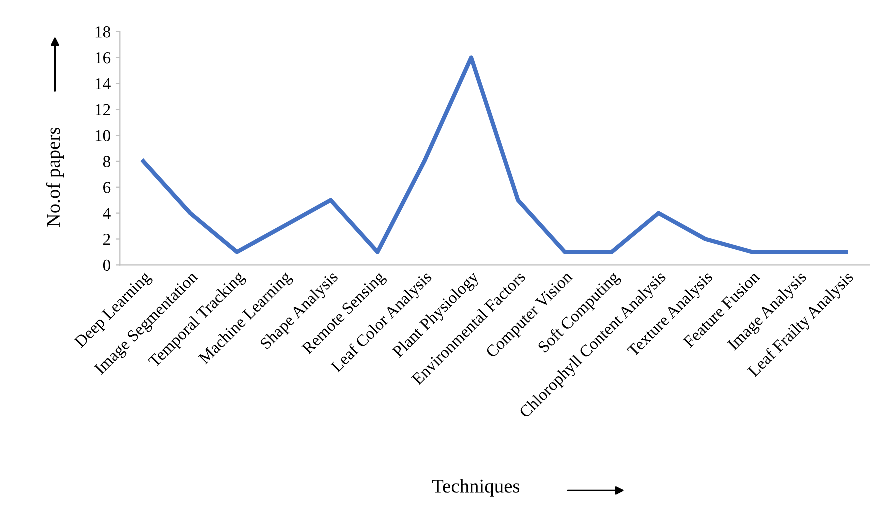 Image resolution: width=890 pixels, height=522 pixels. What do you see at coordinates (107, 240) in the screenshot?
I see `y-tick-label: 2` at bounding box center [107, 240].